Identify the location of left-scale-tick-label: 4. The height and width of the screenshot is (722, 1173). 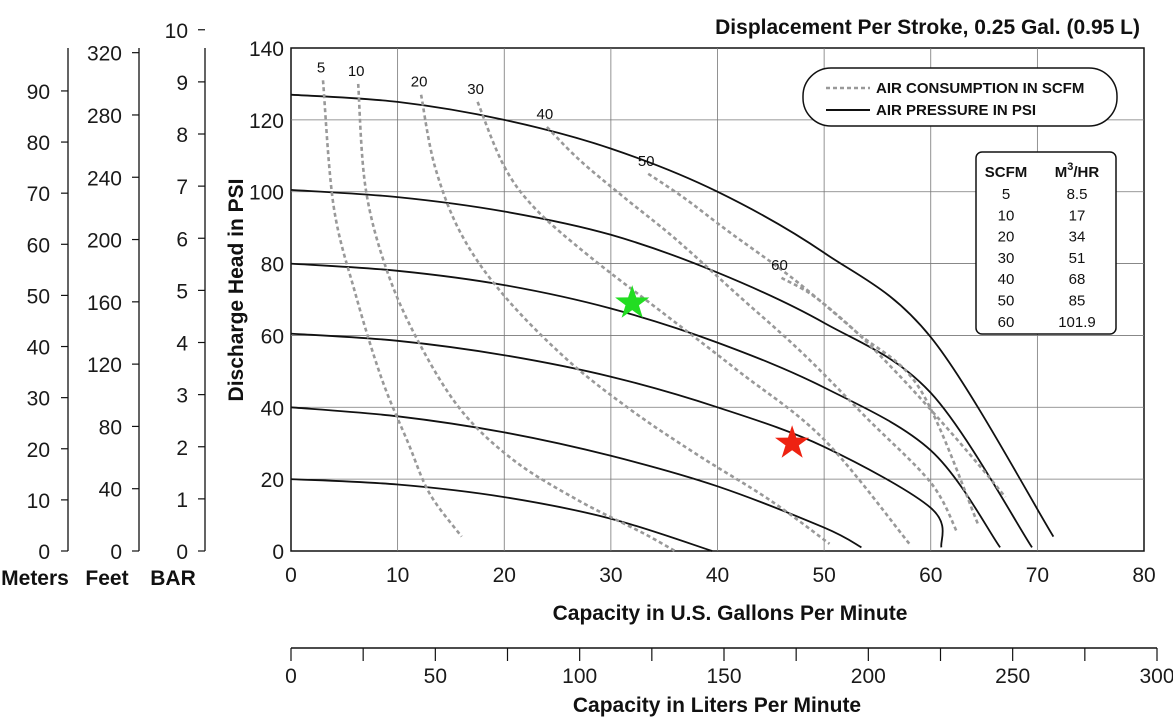
(182, 344).